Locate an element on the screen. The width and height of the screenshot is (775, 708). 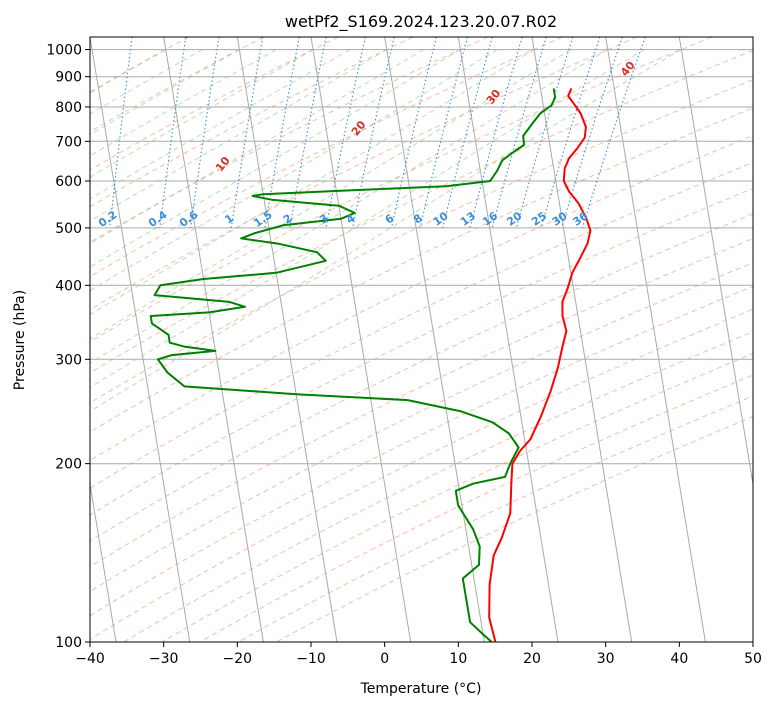
y-axis-ticks: 100 200 300 400 500 600 700 800 900 1000 is located at coordinates (68, 347).